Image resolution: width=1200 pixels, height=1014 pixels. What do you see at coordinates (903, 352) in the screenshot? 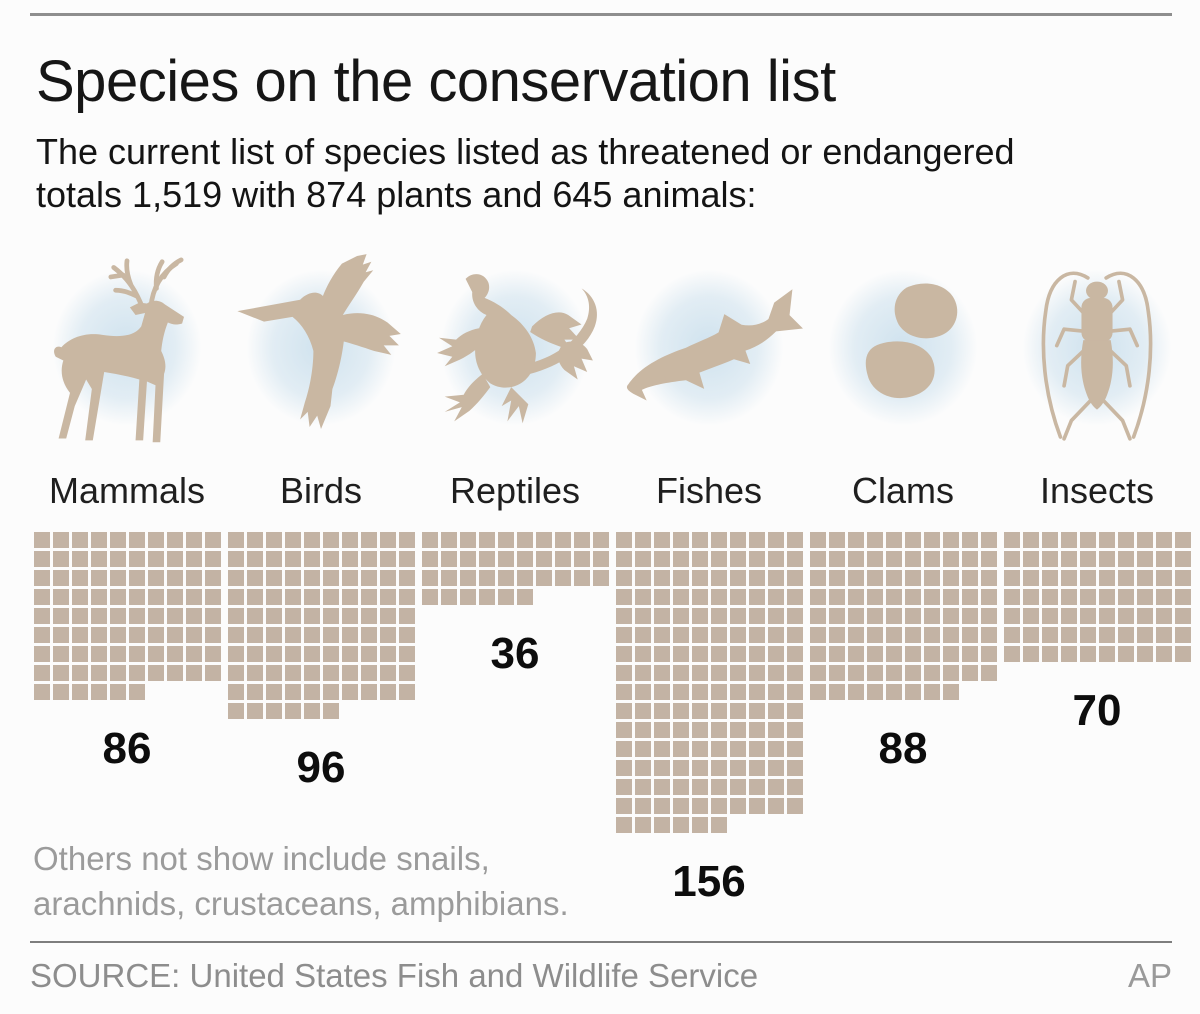
I see `clams-icon` at bounding box center [903, 352].